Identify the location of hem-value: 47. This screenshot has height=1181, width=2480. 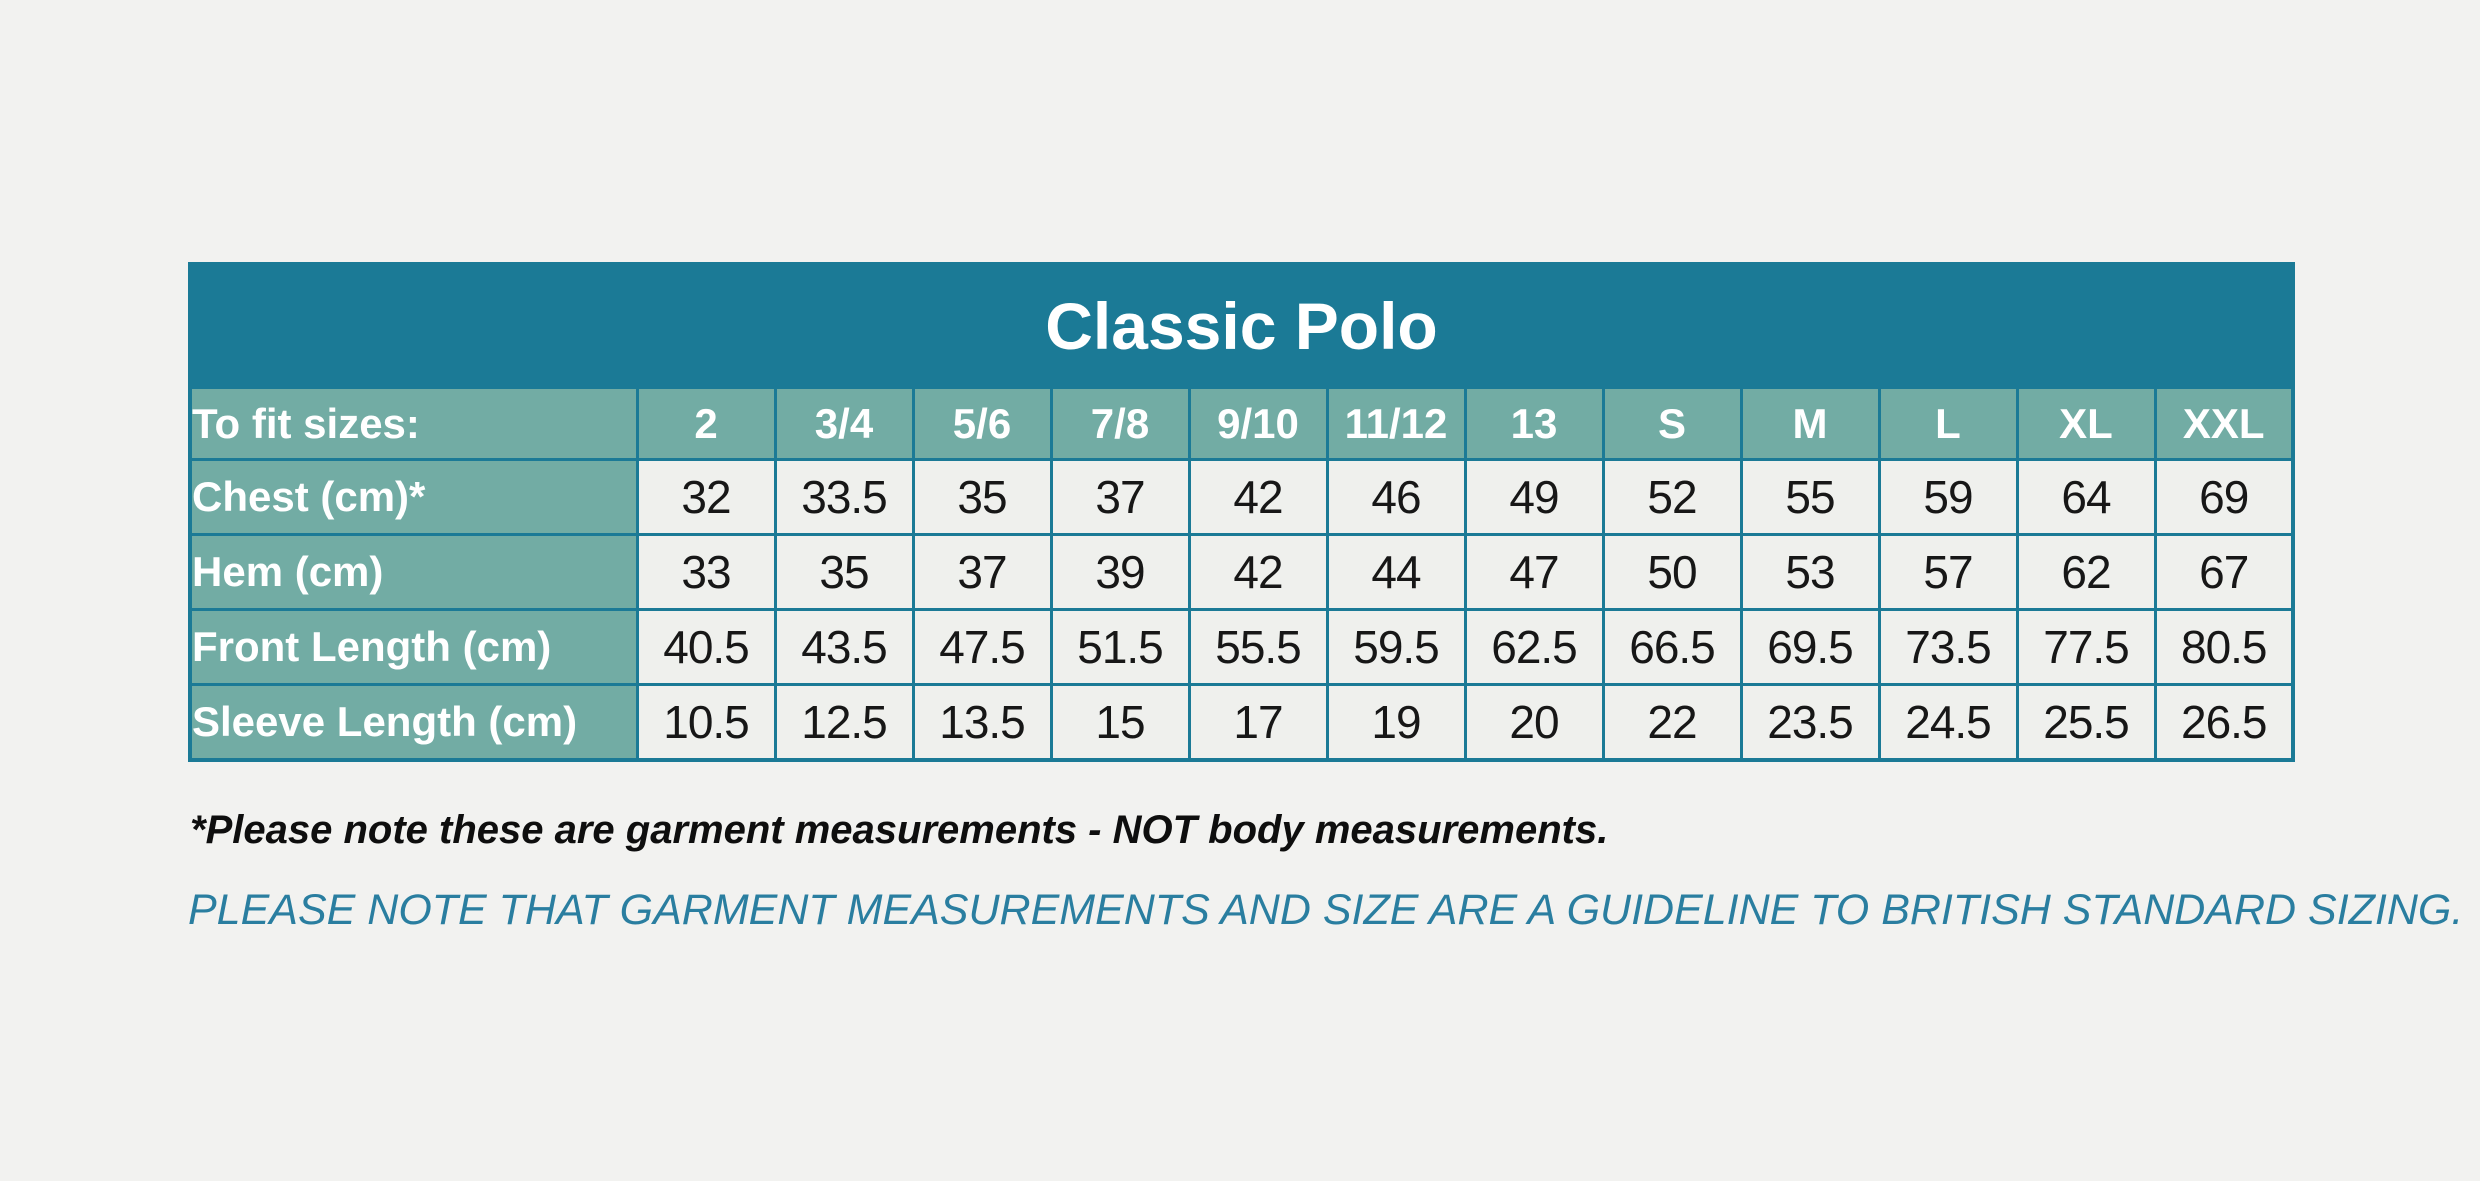
(1534, 572).